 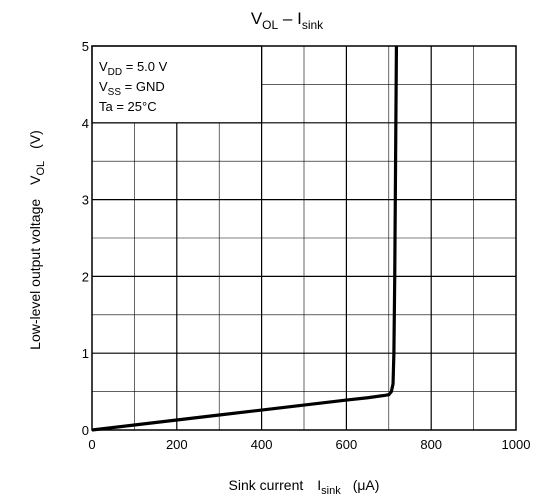 What do you see at coordinates (304, 487) in the screenshot?
I see `x-axis-label: Sink current Isink (μA)` at bounding box center [304, 487].